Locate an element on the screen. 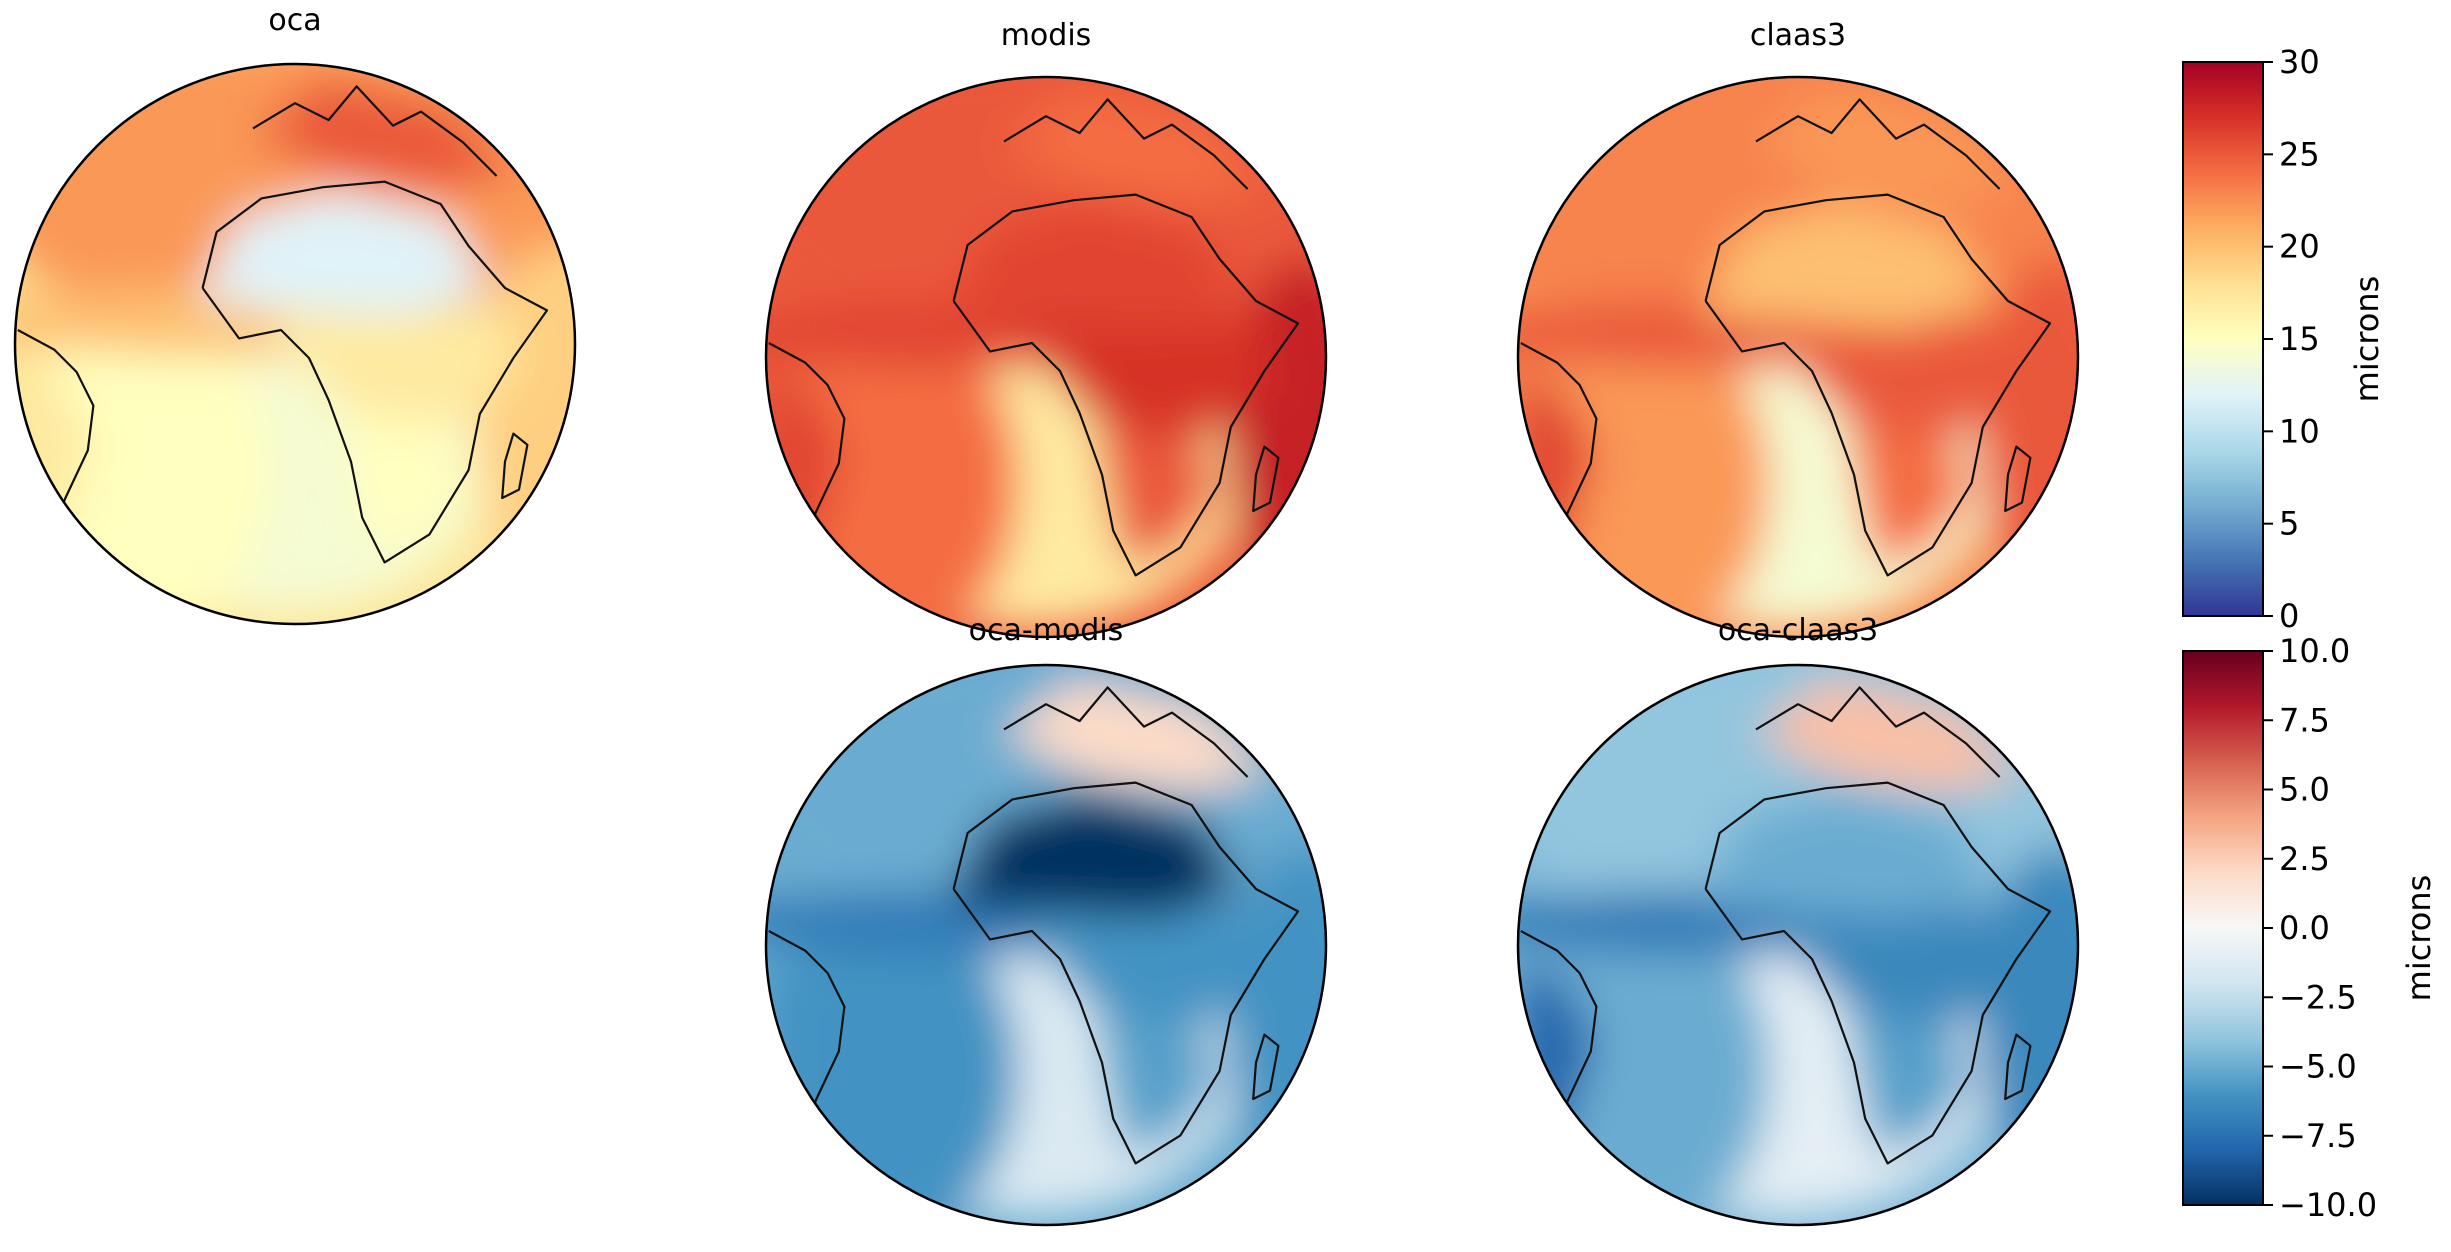 Image resolution: width=2451 pixels, height=1252 pixels. colorbar-tick-label: 5.0 is located at coordinates (2304, 790).